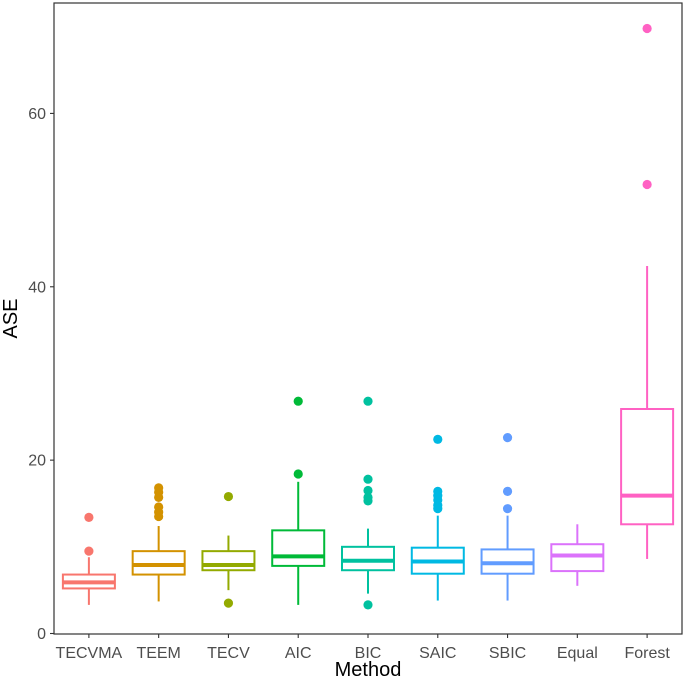 The image size is (685, 684). I want to click on box-aic, so click(298, 500).